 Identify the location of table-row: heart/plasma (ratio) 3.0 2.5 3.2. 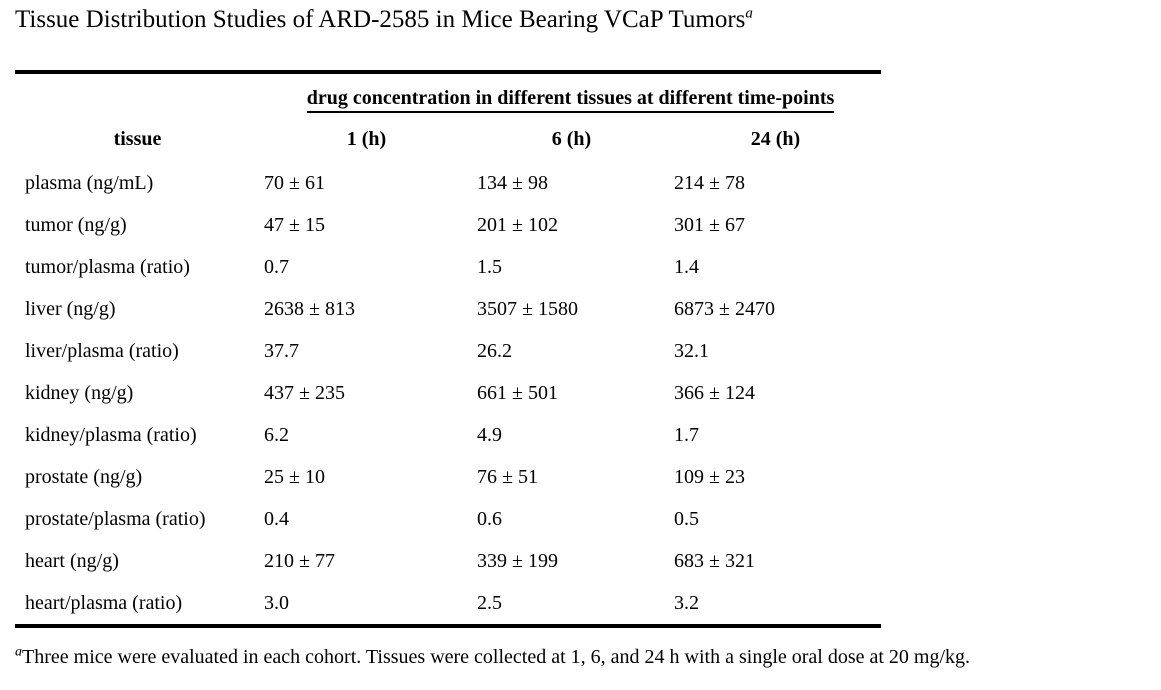
(448, 603).